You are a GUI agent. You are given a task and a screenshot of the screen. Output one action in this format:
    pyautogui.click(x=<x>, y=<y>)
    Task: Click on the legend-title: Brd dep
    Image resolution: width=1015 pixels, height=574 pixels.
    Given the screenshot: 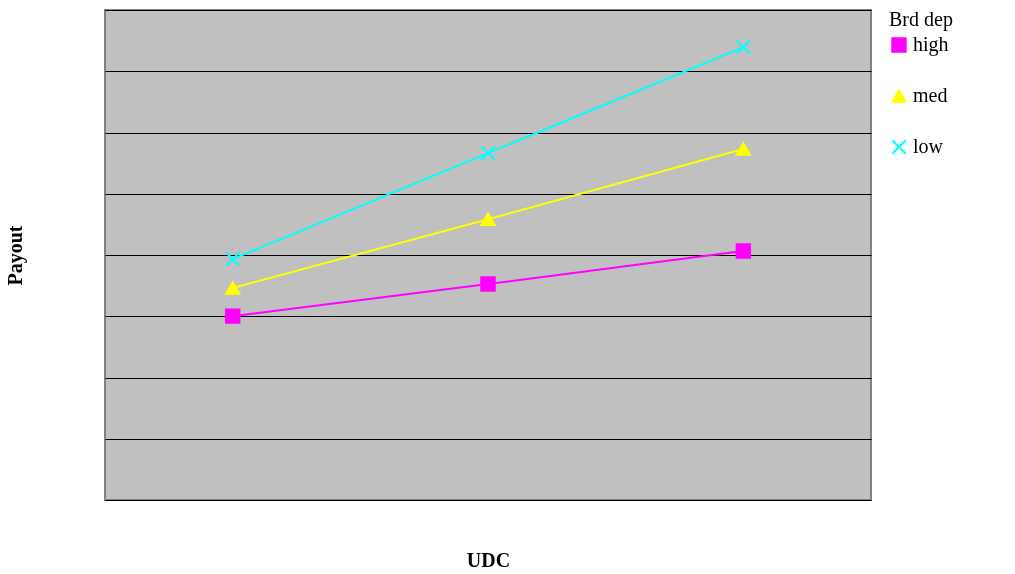 What is the action you would take?
    pyautogui.click(x=921, y=19)
    